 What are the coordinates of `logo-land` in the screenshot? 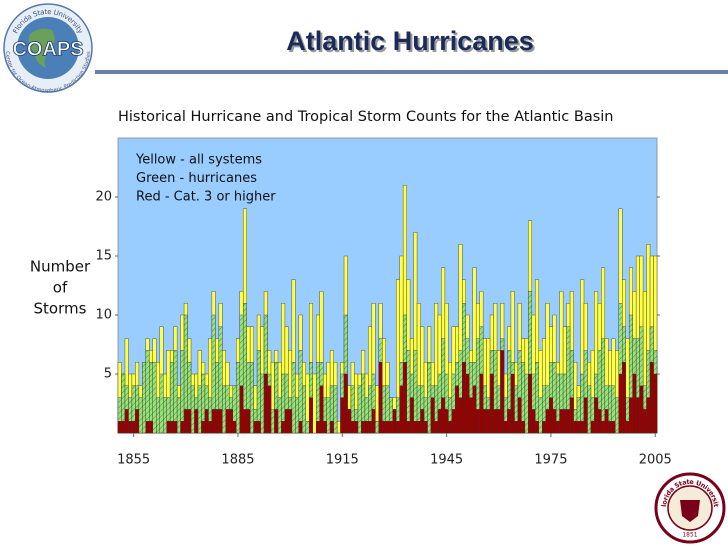 It's located at (41, 48).